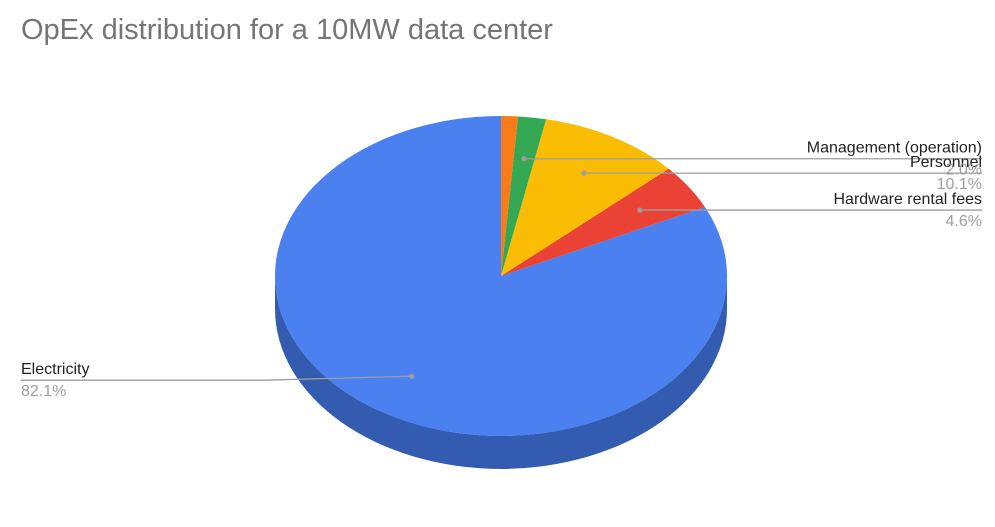 The image size is (995, 527). Describe the element at coordinates (964, 221) in the screenshot. I see `slice-value-hardware-rental-fees: 4.6%` at that location.